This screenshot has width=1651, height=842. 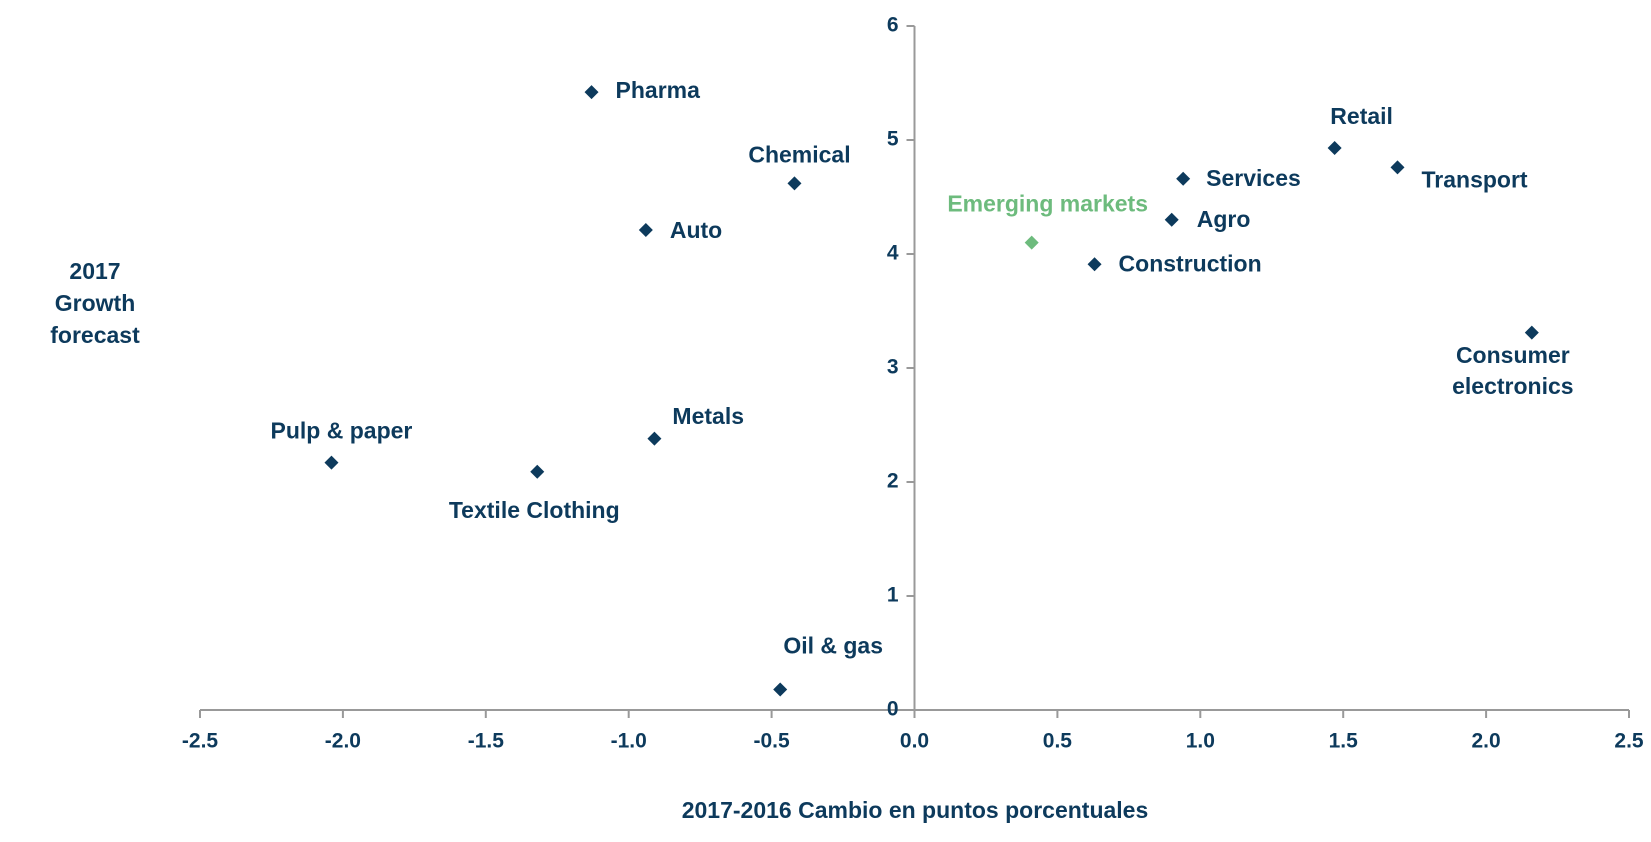 What do you see at coordinates (1361, 116) in the screenshot?
I see `point-label: Retail` at bounding box center [1361, 116].